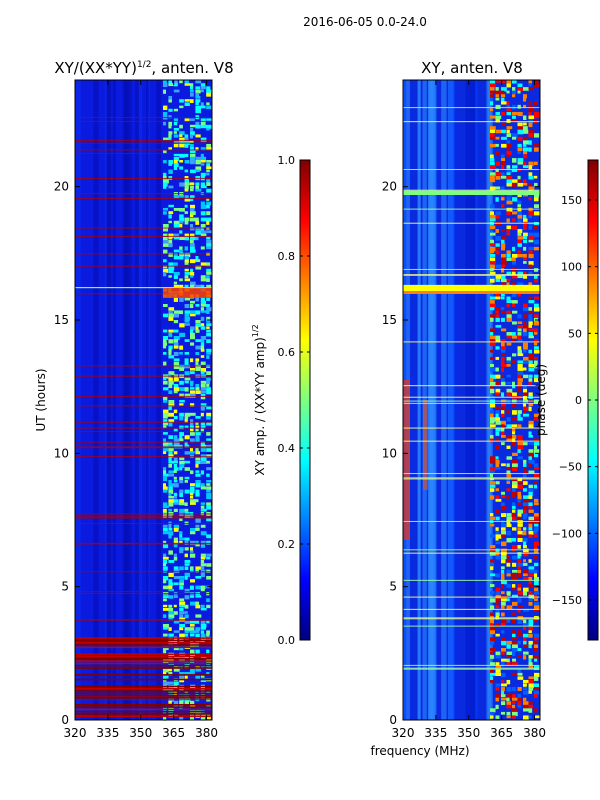  Describe the element at coordinates (61, 453) in the screenshot. I see `y-tick-label: 10` at that location.